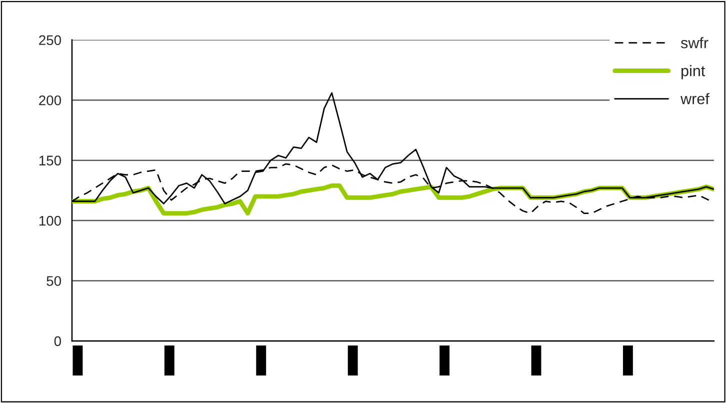  Describe the element at coordinates (50, 40) in the screenshot. I see `y-tick-label: 250` at that location.